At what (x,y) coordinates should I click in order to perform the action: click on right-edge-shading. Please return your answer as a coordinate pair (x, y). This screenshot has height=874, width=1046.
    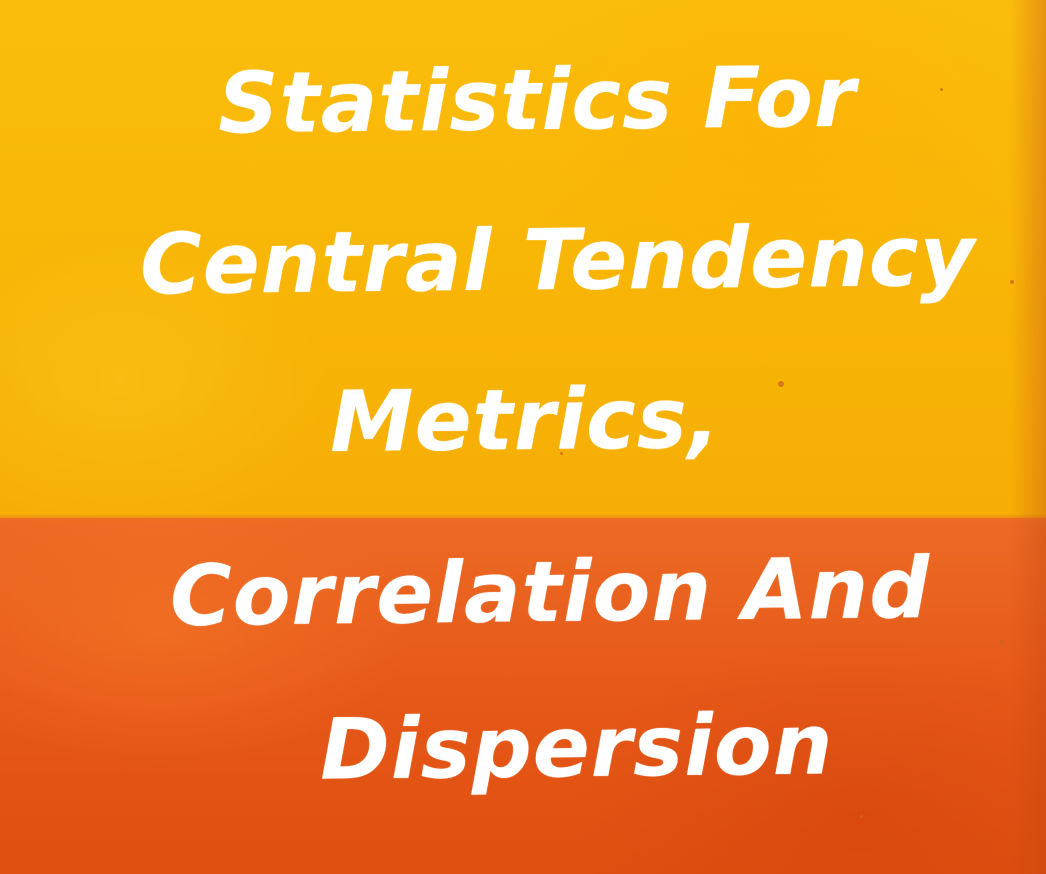
    Looking at the image, I should click on (1028, 437).